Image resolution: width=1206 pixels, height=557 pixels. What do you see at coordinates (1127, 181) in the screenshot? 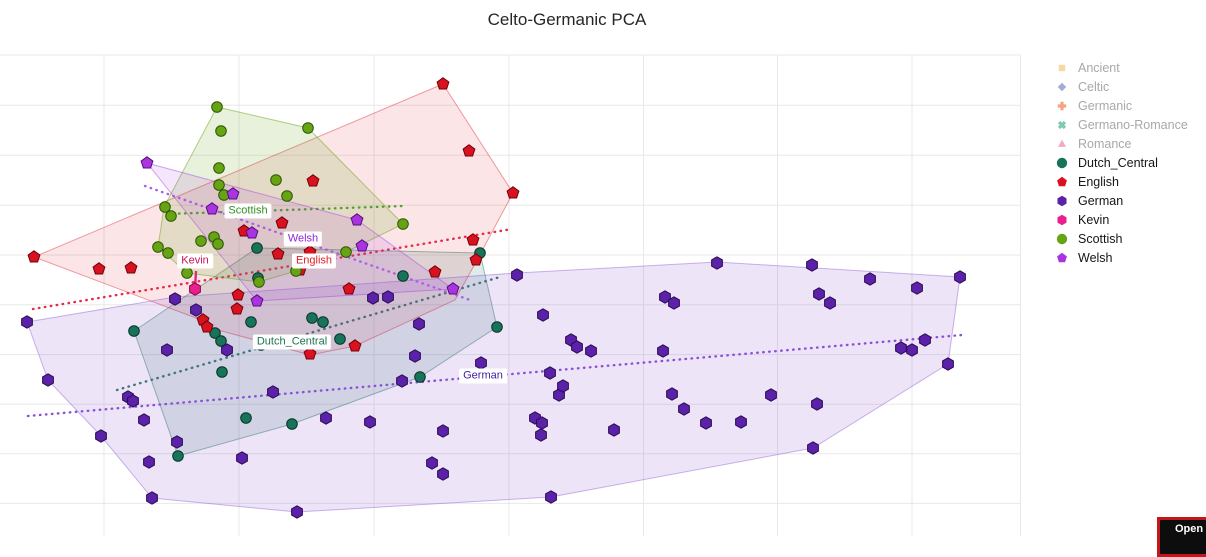
I see `legend-item-english: English` at bounding box center [1127, 181].